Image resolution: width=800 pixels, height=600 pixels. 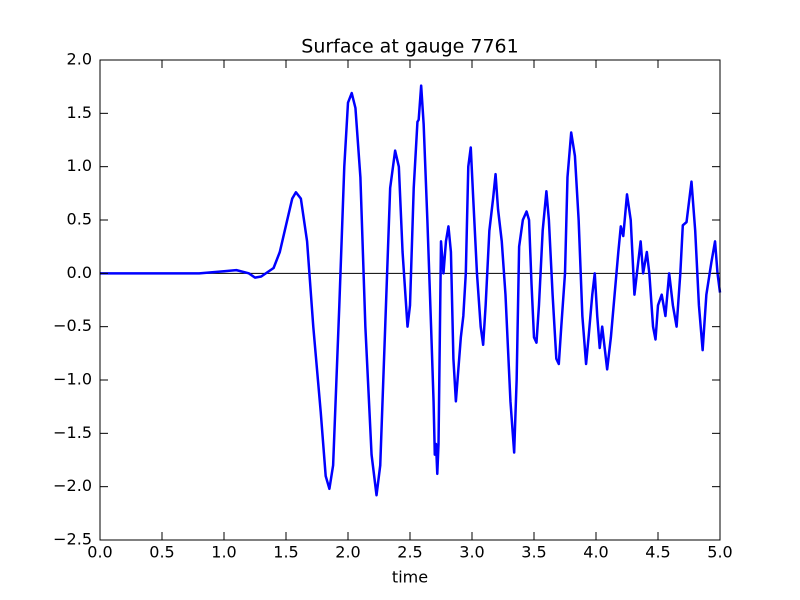 I want to click on y-tick-label: 1.5, so click(x=79, y=112).